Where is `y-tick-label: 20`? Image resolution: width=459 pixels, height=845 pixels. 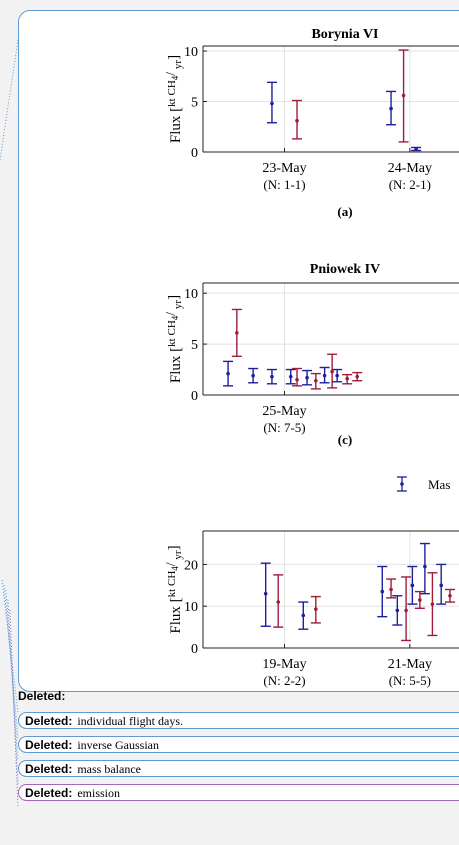
y-tick-label: 20 is located at coordinates (191, 565).